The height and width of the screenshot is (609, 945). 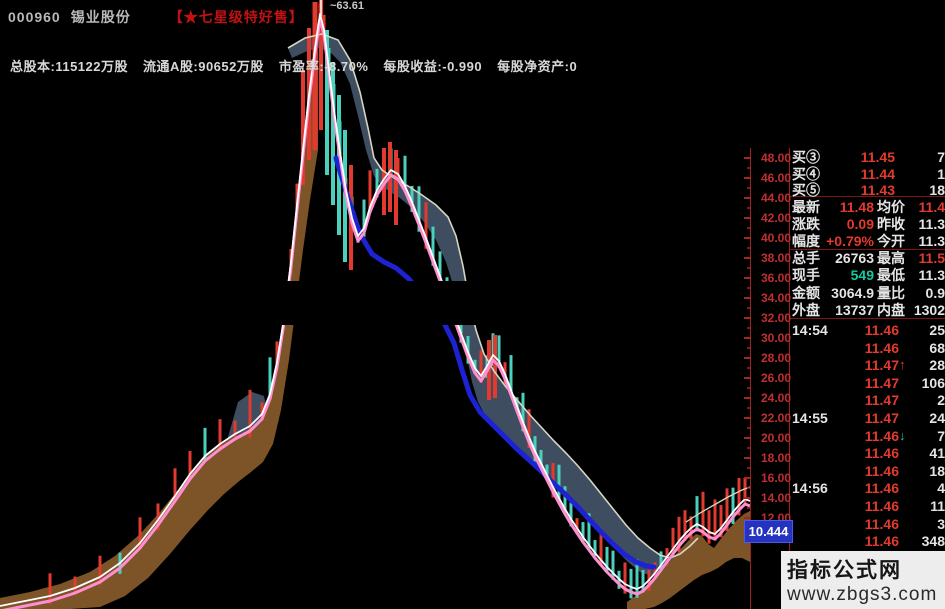 I want to click on tick-row: 11.47 106, so click(x=868, y=383).